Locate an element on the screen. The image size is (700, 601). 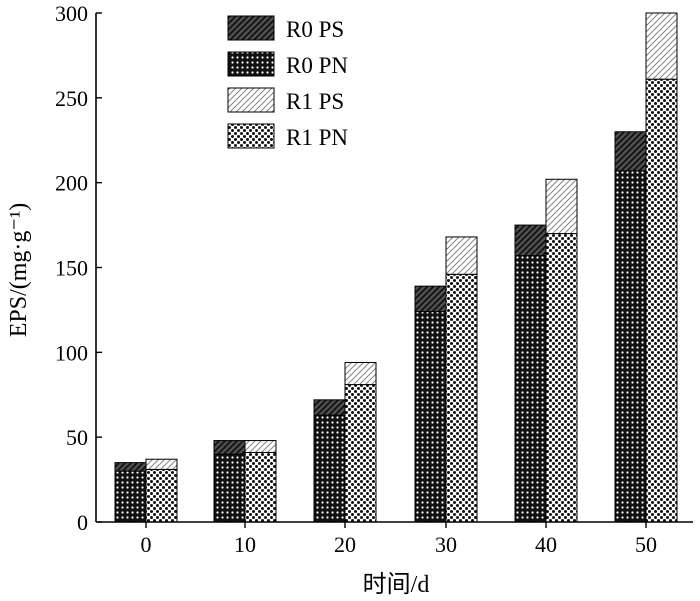
y-axis-label: EPS/(mg·g⁻¹) is located at coordinates (19, 270).